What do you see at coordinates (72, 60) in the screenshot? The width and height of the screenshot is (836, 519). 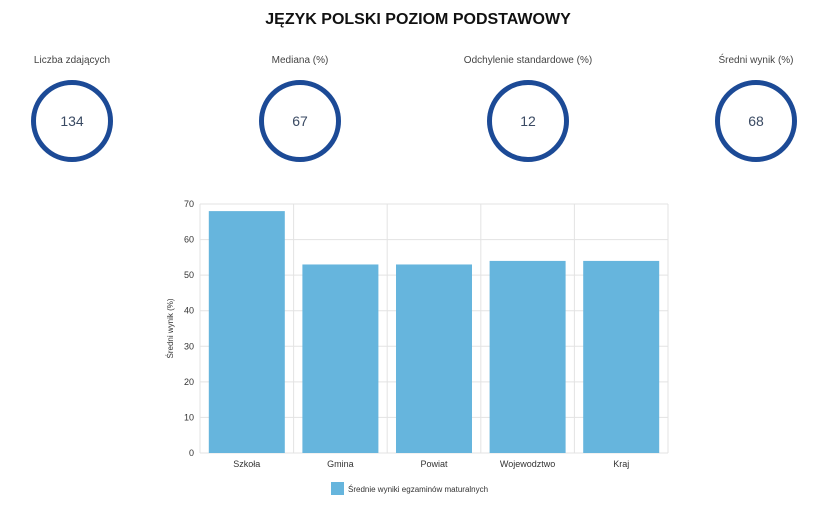 I see `stat-label: Liczba zdających` at bounding box center [72, 60].